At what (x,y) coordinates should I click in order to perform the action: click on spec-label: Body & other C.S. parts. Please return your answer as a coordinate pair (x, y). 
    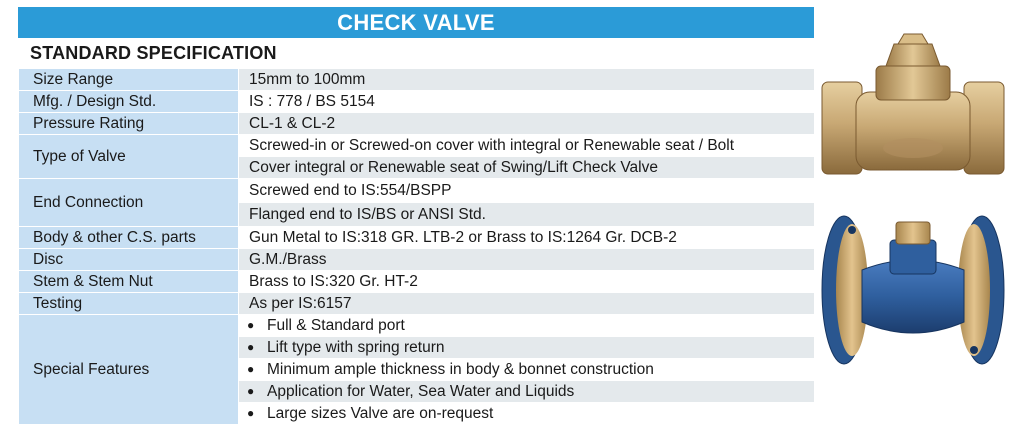
    Looking at the image, I should click on (128, 237).